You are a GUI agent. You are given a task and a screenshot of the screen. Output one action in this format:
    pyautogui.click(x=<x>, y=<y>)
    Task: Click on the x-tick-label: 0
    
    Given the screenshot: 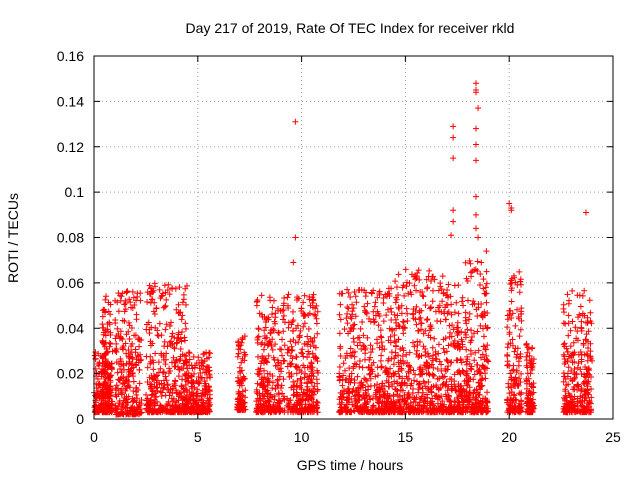 What is the action you would take?
    pyautogui.click(x=94, y=437)
    